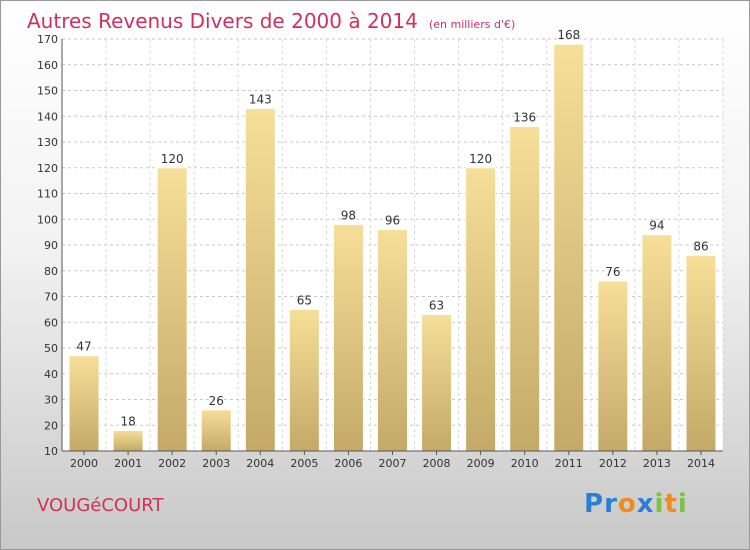  I want to click on y-tick-label: 50, so click(51, 348).